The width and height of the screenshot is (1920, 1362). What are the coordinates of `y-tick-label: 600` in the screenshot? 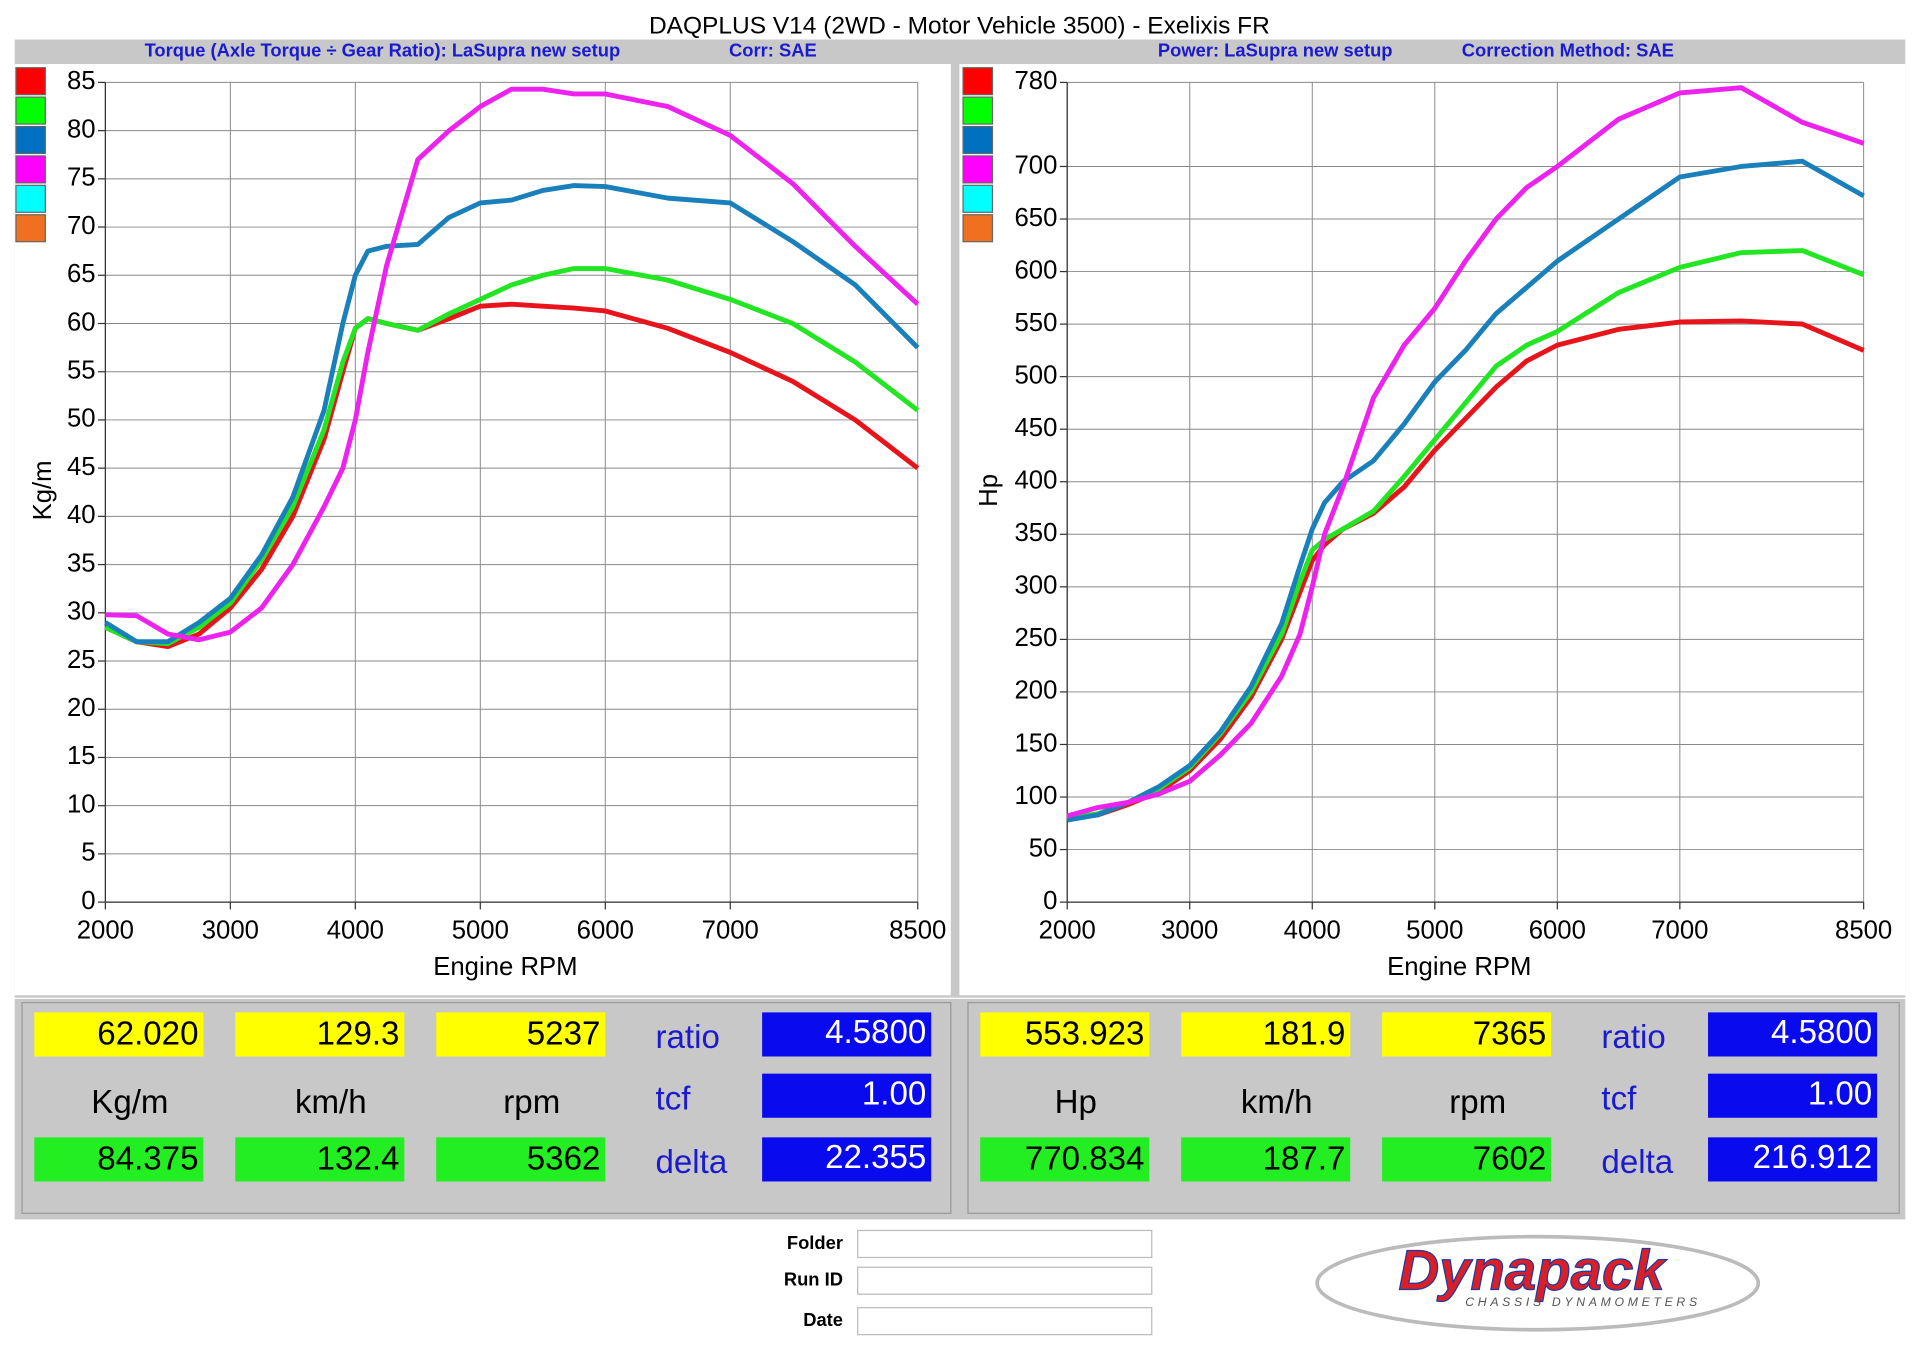 It's located at (1035, 270).